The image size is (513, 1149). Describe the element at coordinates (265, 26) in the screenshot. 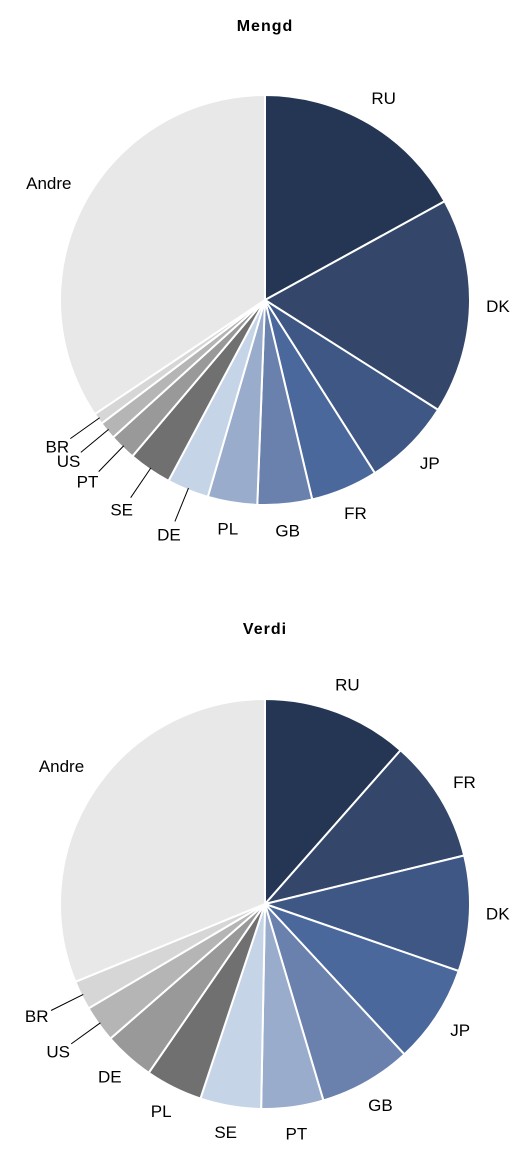

I see `chart-title: Mengd` at that location.